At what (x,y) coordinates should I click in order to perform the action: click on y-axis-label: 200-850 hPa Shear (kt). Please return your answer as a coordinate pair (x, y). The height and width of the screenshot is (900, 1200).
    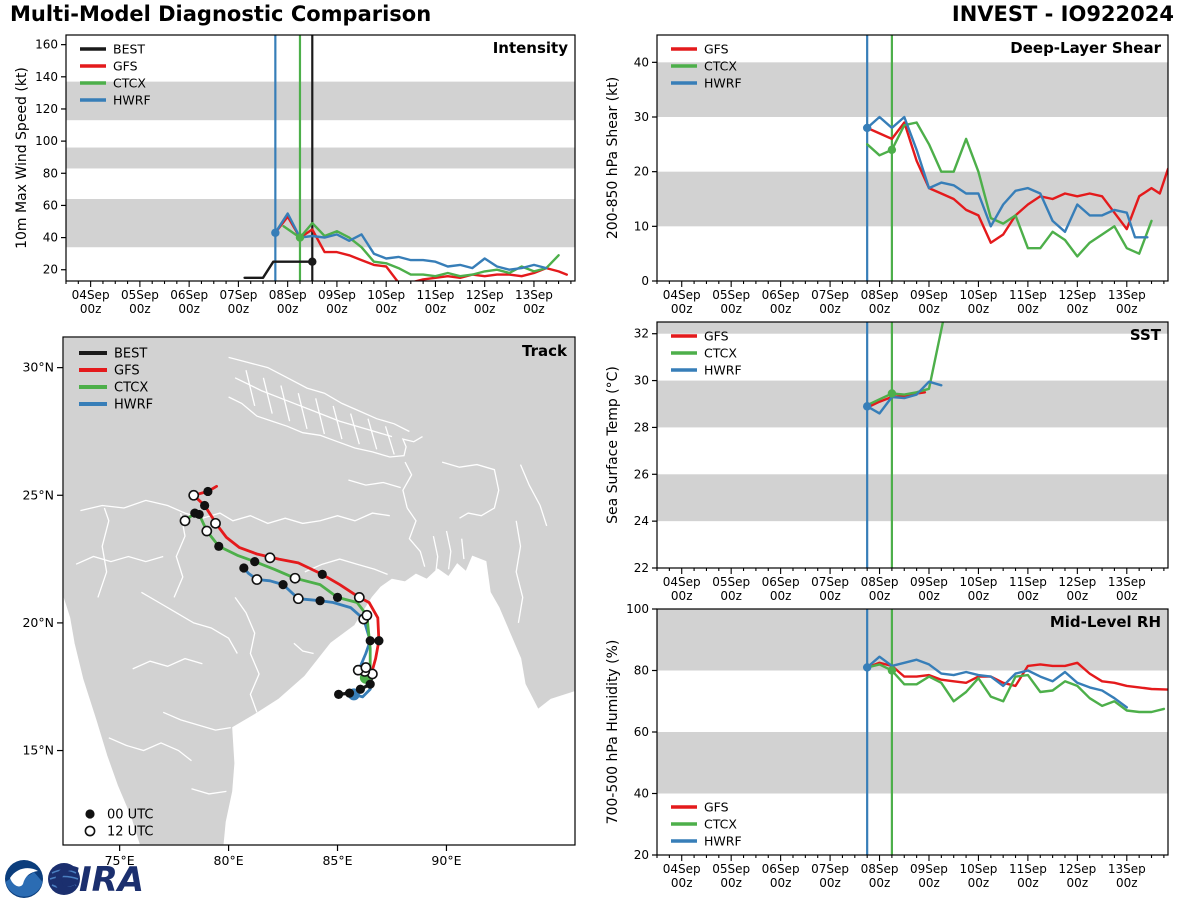
    Looking at the image, I should click on (613, 158).